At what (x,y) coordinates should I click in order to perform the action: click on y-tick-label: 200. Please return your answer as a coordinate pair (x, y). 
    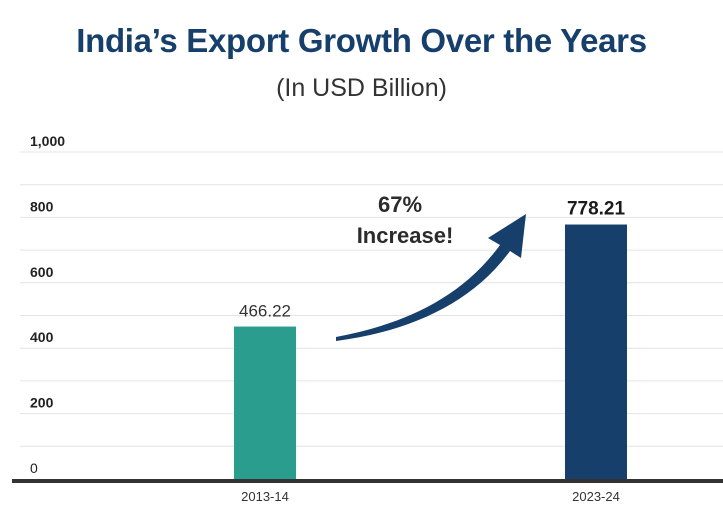
    Looking at the image, I should click on (42, 403).